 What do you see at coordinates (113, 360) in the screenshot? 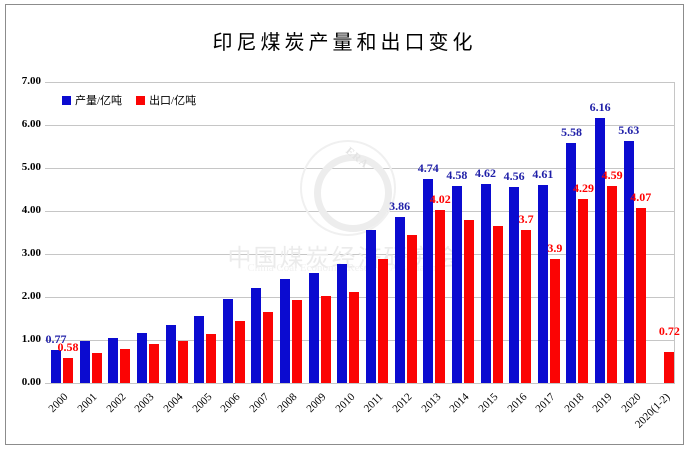
I see `bar-production-2002` at bounding box center [113, 360].